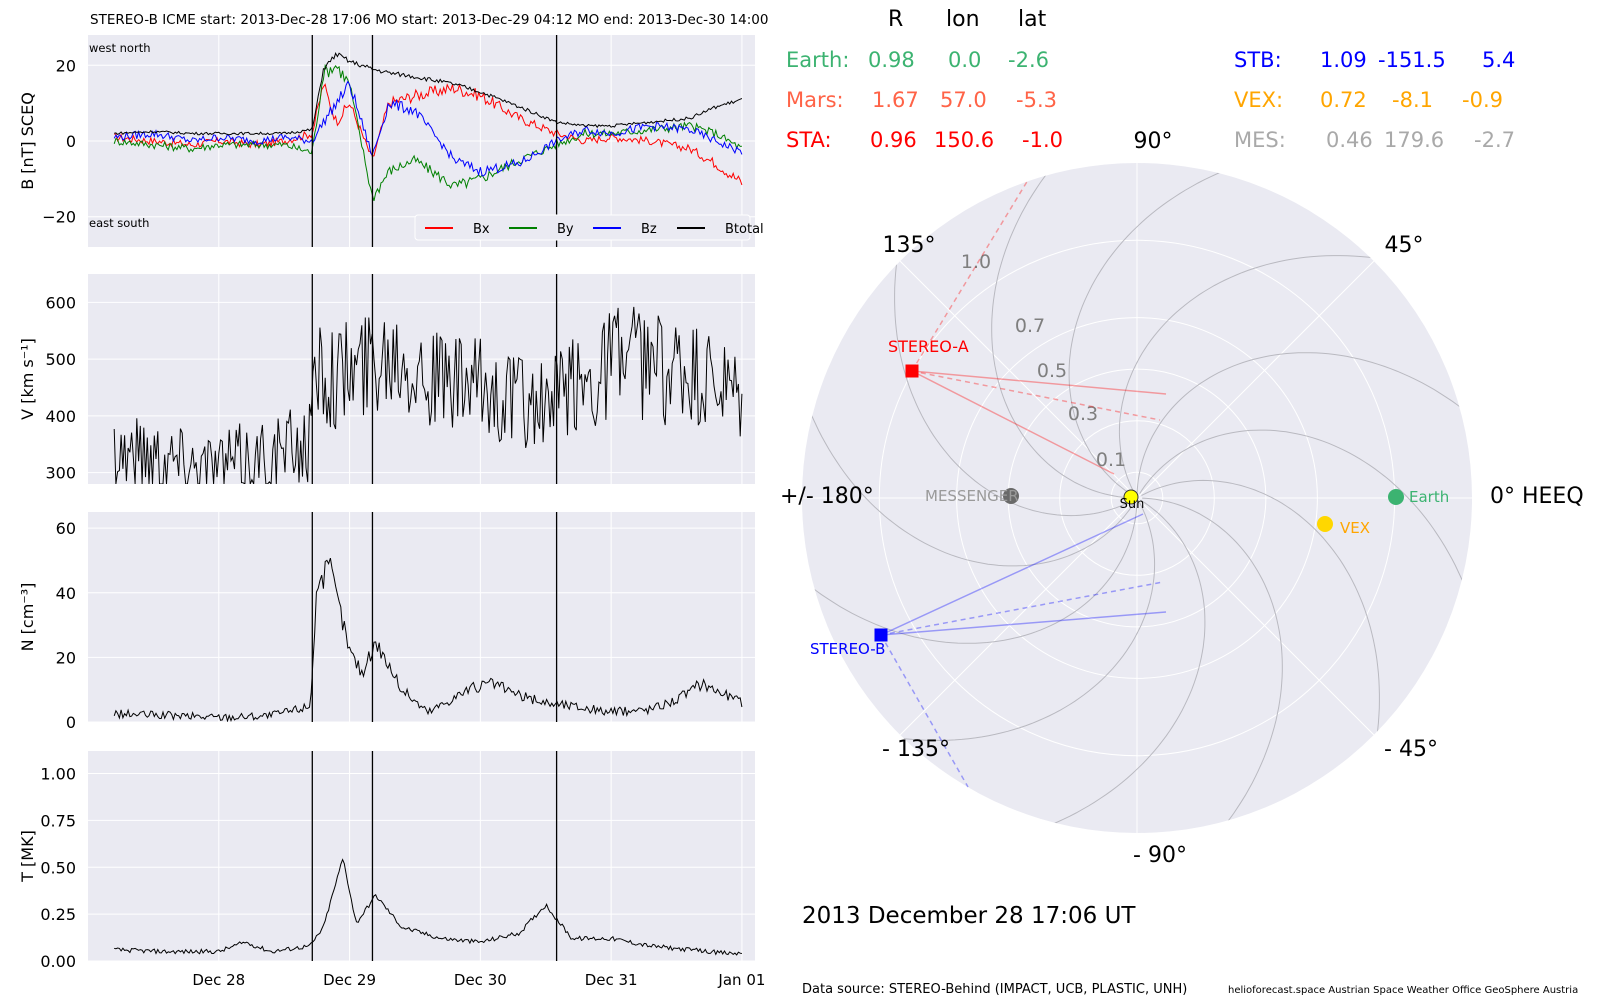 The width and height of the screenshot is (1600, 1000). What do you see at coordinates (27, 617) in the screenshot?
I see `y-axis-label: N [cm⁻³]` at bounding box center [27, 617].